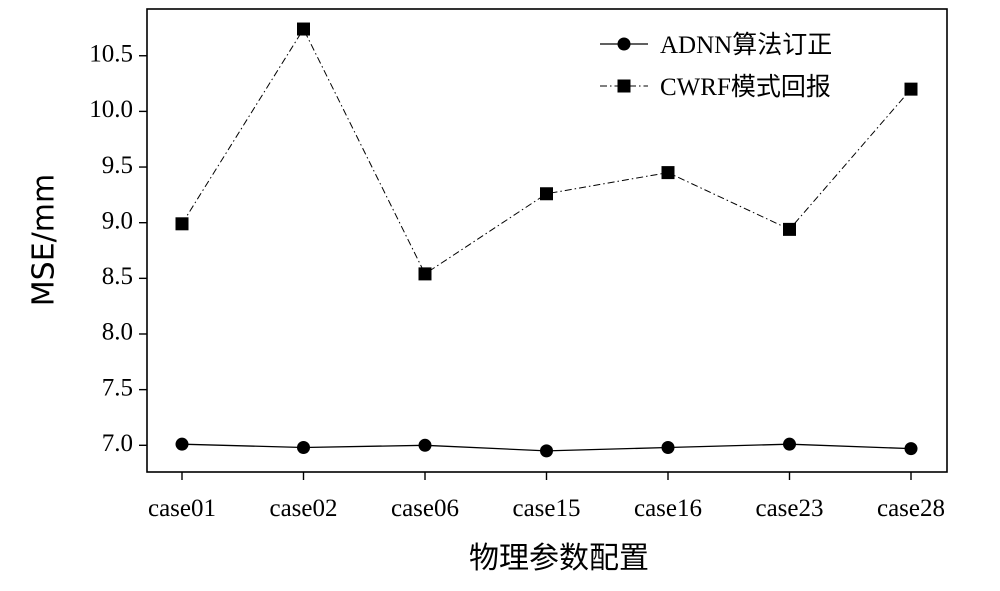  What do you see at coordinates (745, 87) in the screenshot?
I see `legend-label-cwrf: CWRF模式回报` at bounding box center [745, 87].